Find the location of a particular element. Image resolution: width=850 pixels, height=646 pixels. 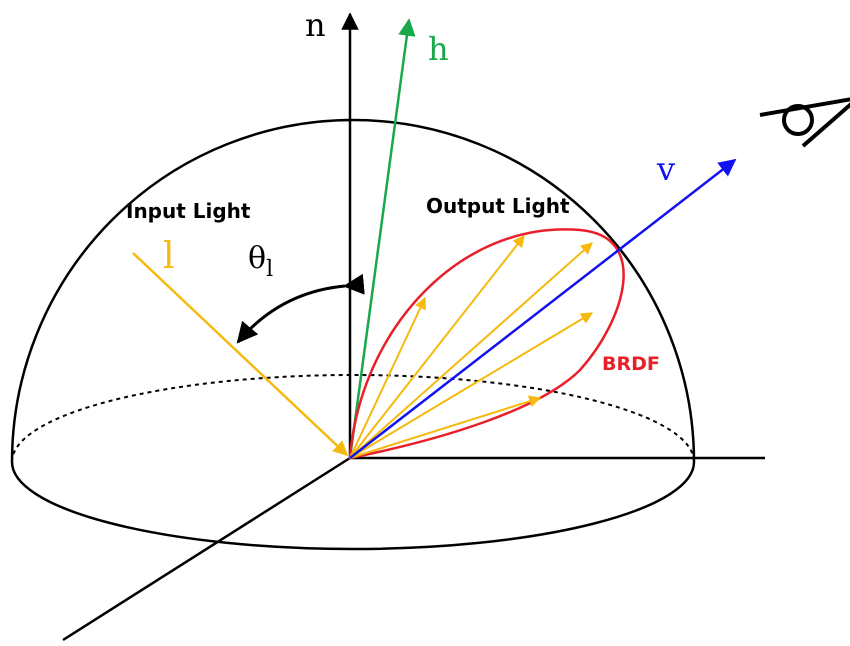

theta-label: θl is located at coordinates (260, 261).